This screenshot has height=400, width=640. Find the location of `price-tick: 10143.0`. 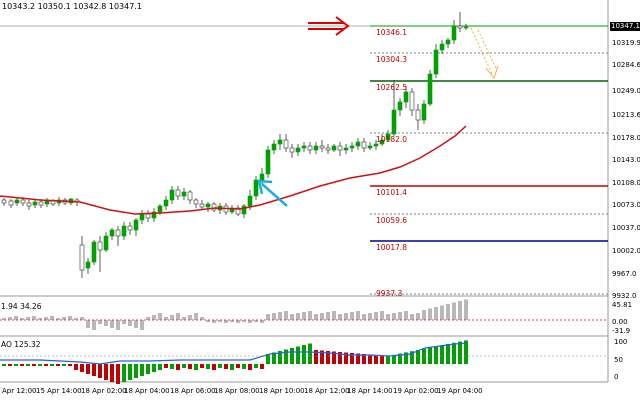

price-tick: 10143.0 is located at coordinates (626, 160).